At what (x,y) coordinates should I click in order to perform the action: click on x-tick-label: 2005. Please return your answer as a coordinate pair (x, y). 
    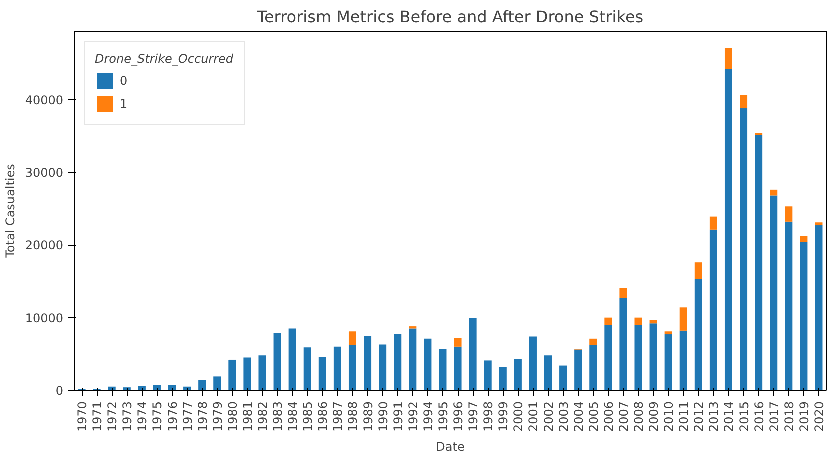
    Looking at the image, I should click on (593, 416).